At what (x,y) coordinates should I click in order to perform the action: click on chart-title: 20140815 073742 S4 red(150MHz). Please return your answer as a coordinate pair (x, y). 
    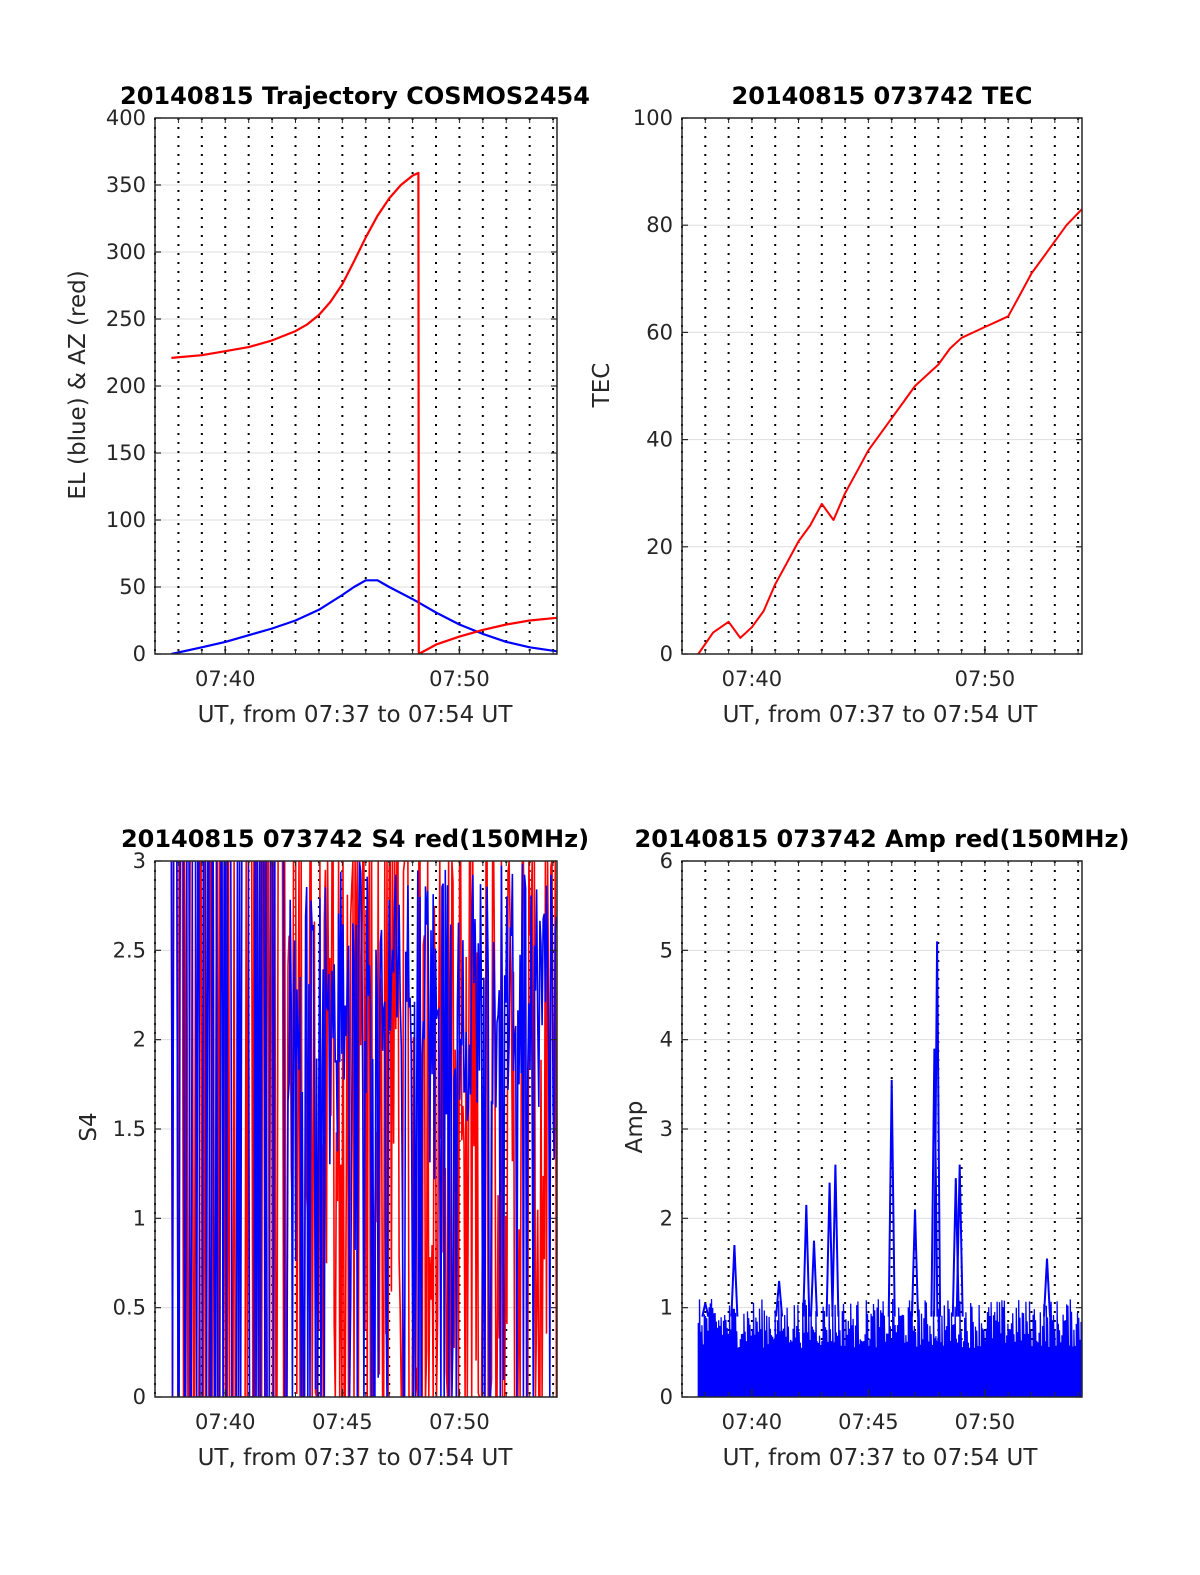
    Looking at the image, I should click on (355, 839).